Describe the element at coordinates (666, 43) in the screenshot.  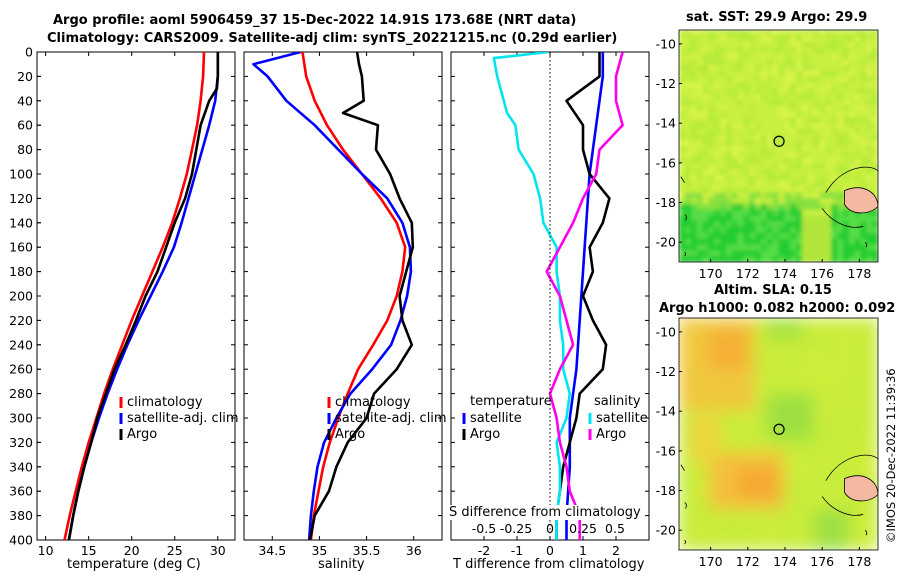
I see `map-y-tick-label: -10` at that location.